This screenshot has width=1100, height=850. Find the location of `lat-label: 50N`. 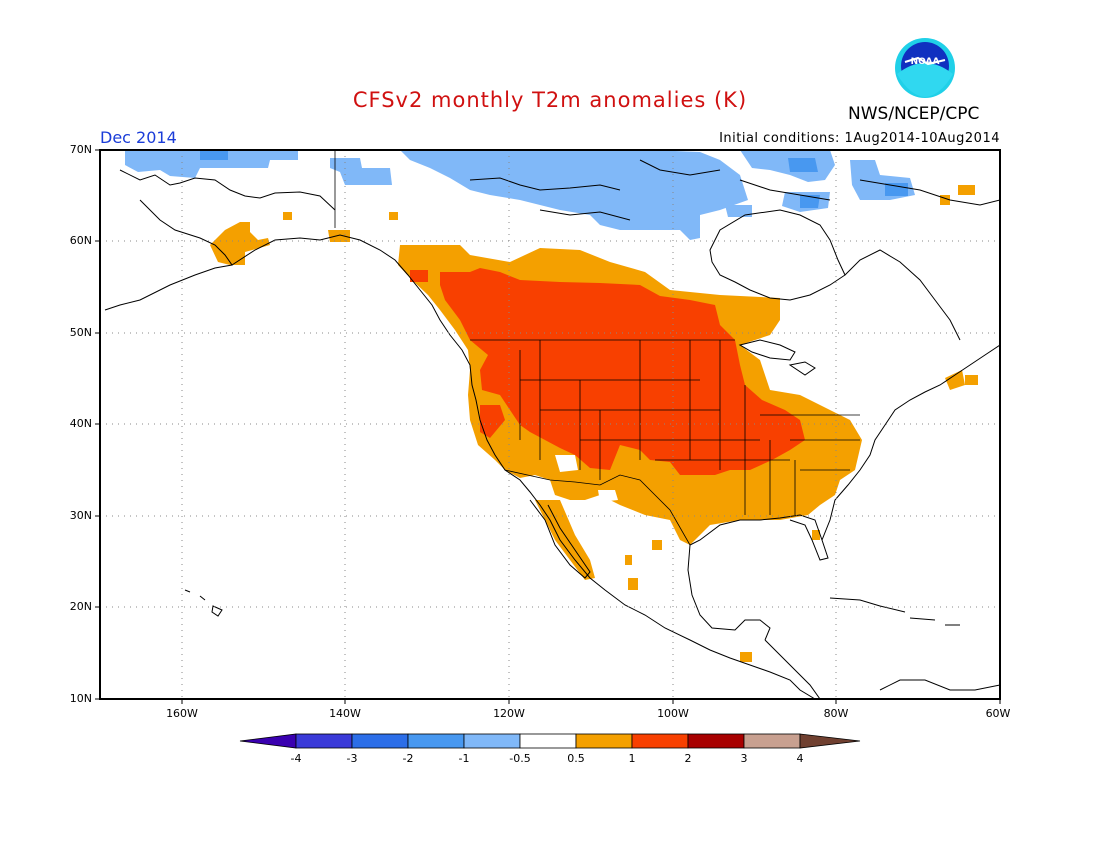

lat-label: 50N is located at coordinates (80, 332).